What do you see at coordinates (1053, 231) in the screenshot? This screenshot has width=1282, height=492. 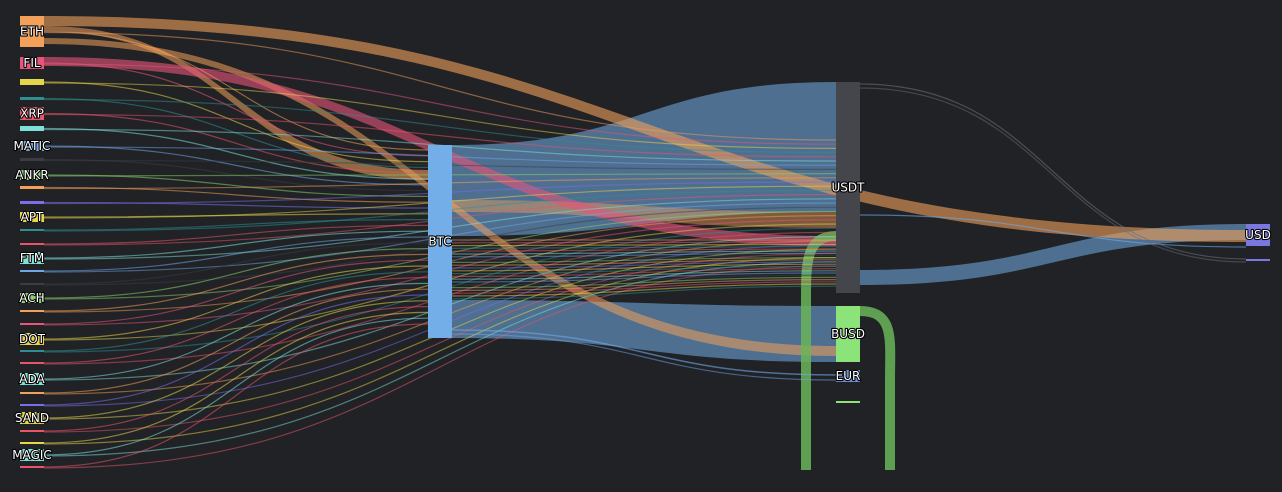 I see `link-usdt-usd-thin` at bounding box center [1053, 231].